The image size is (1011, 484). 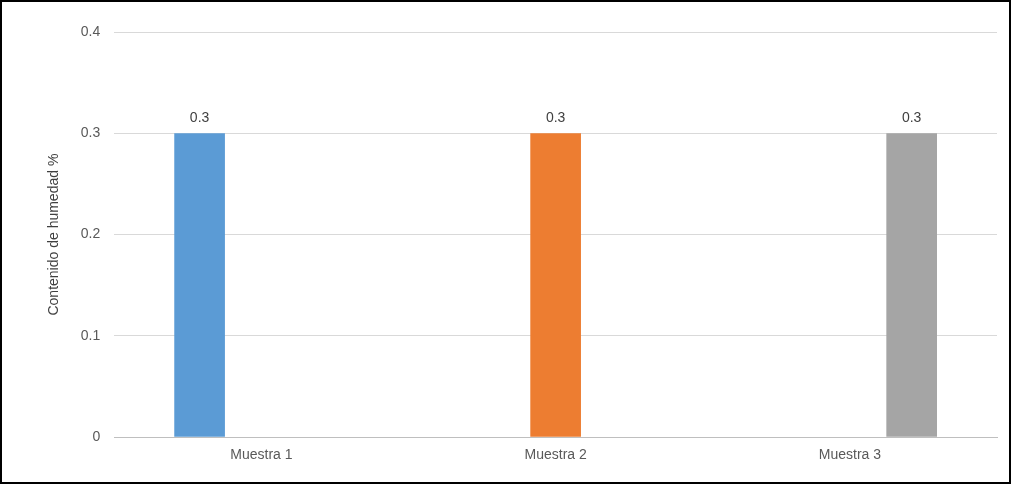 What do you see at coordinates (90, 132) in the screenshot?
I see `y-tick-label: 0.3` at bounding box center [90, 132].